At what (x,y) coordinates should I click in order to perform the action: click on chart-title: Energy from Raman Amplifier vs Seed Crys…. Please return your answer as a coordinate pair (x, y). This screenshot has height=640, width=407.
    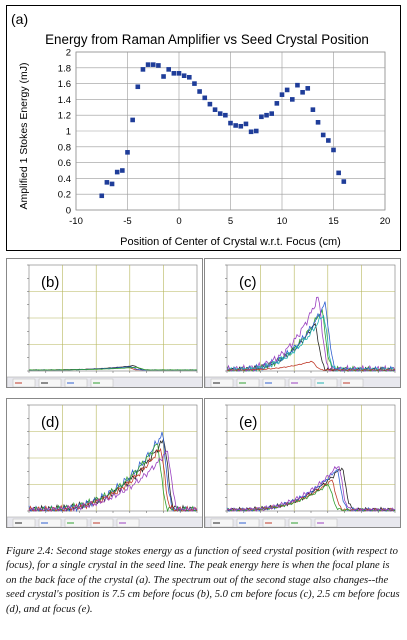
    Looking at the image, I should click on (207, 39).